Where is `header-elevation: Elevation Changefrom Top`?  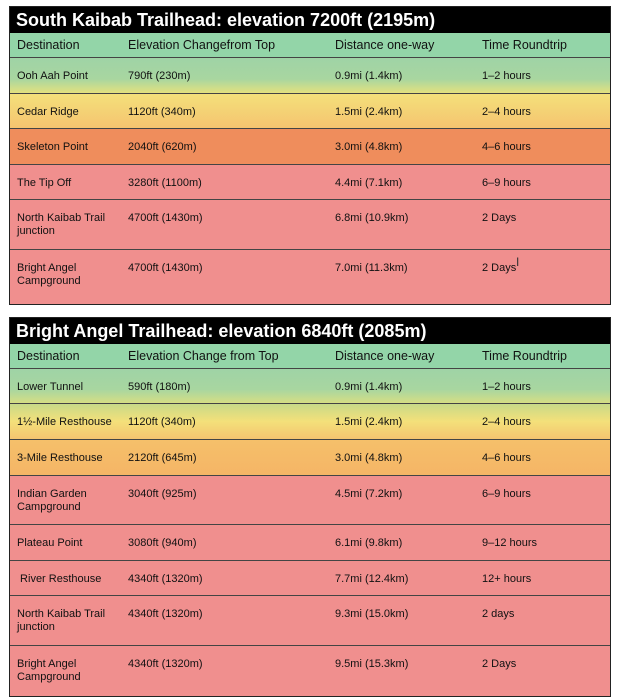 header-elevation: Elevation Changefrom Top is located at coordinates (202, 45).